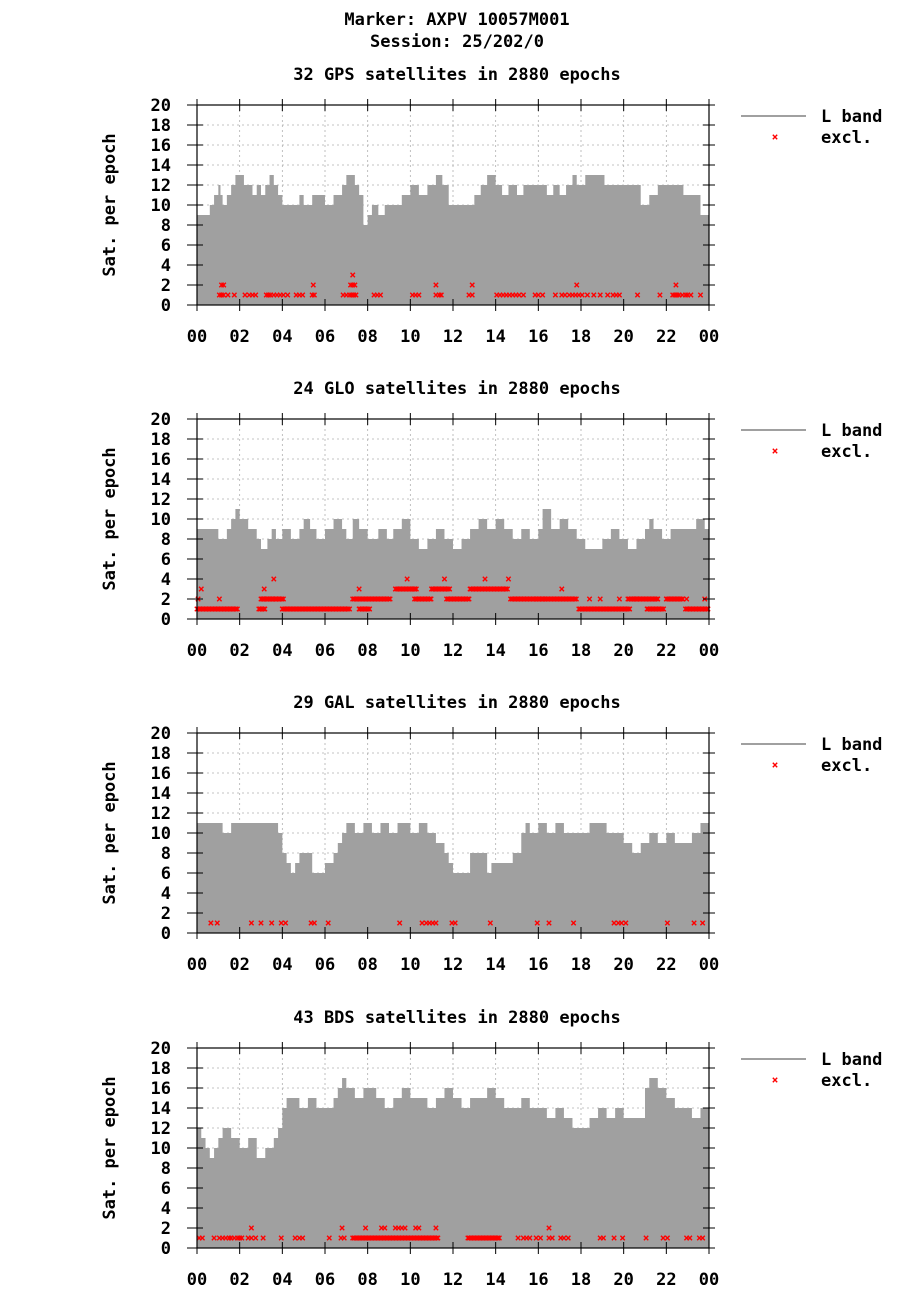 The image size is (920, 1300). I want to click on y-tick-label: 10, so click(161, 520).